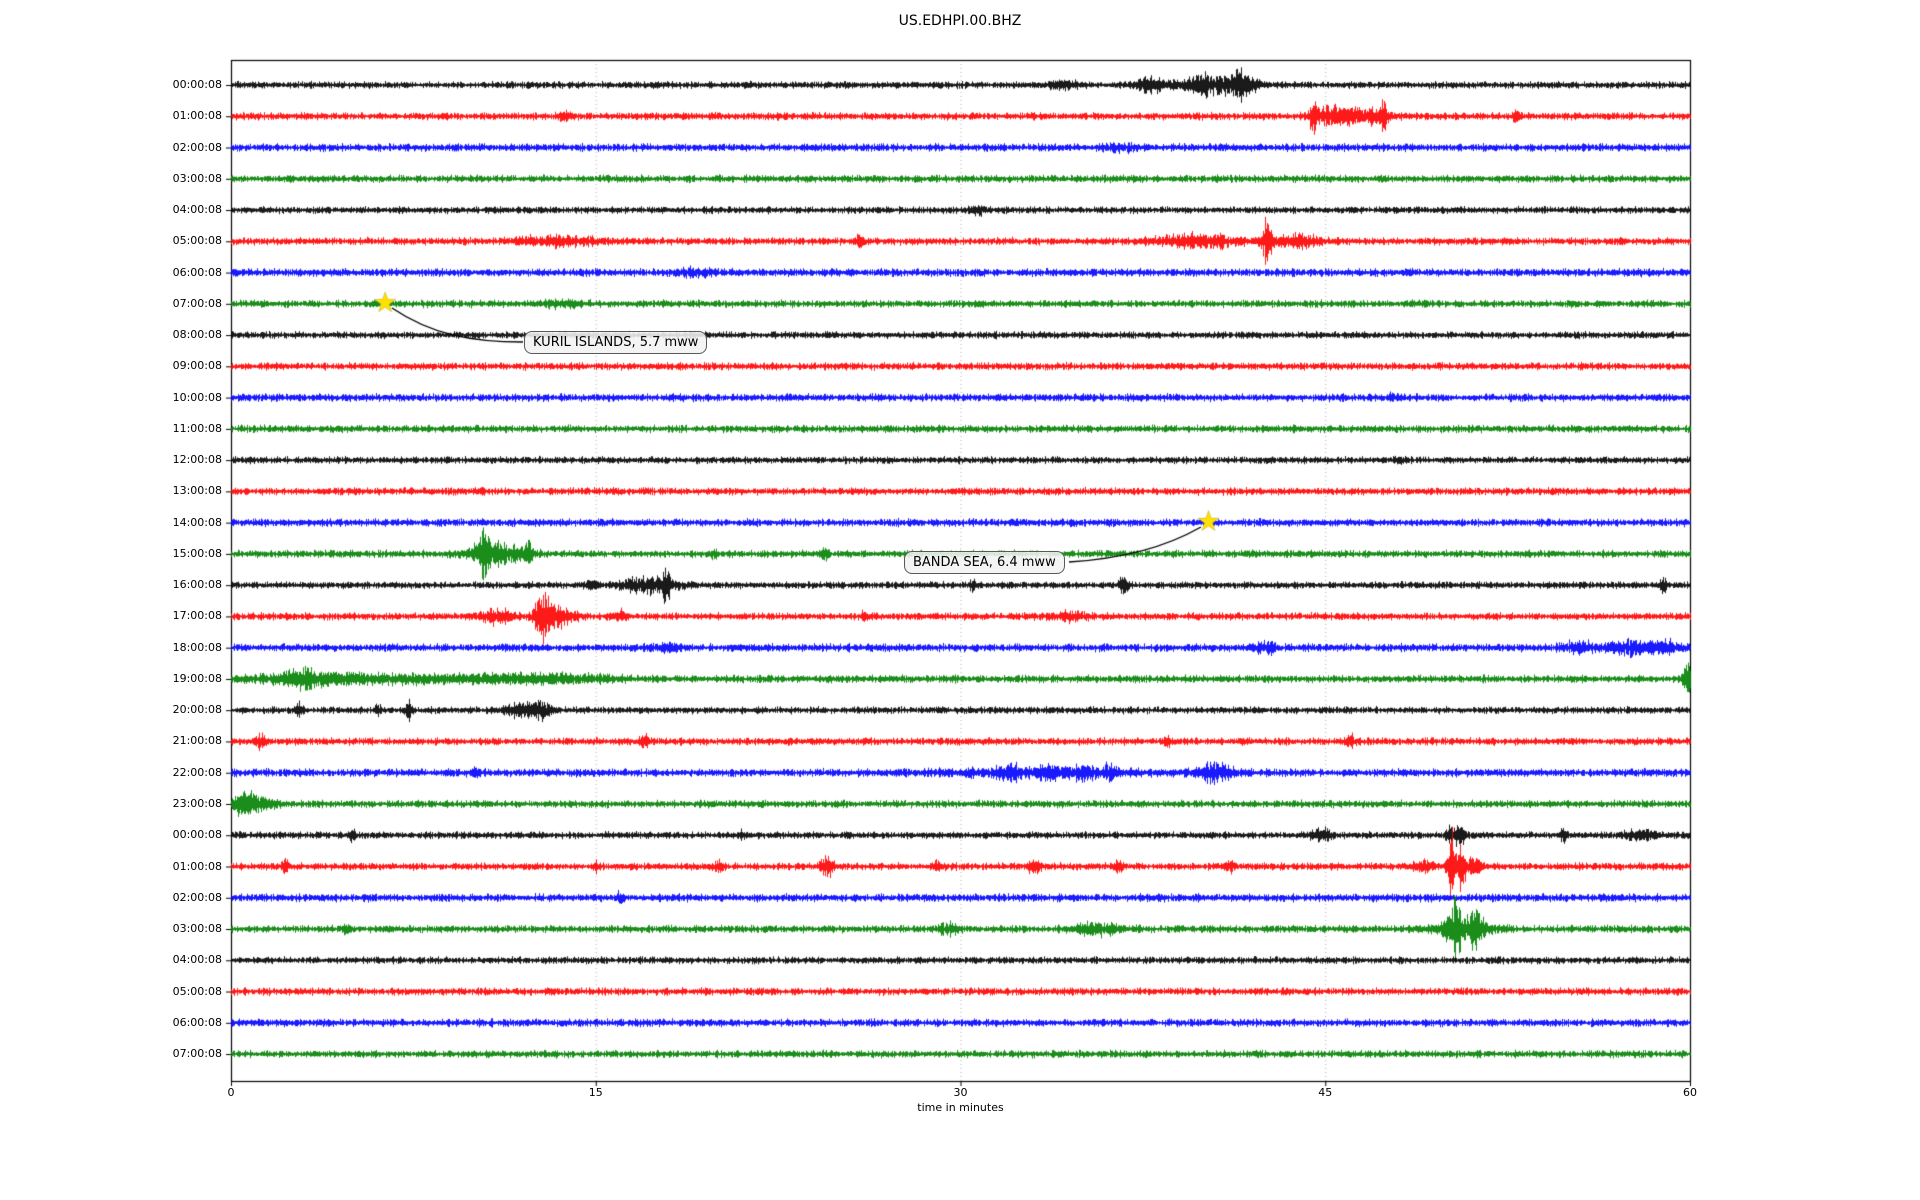 This screenshot has height=1200, width=1920. I want to click on y-tick-label: 11:00:08, so click(197, 428).